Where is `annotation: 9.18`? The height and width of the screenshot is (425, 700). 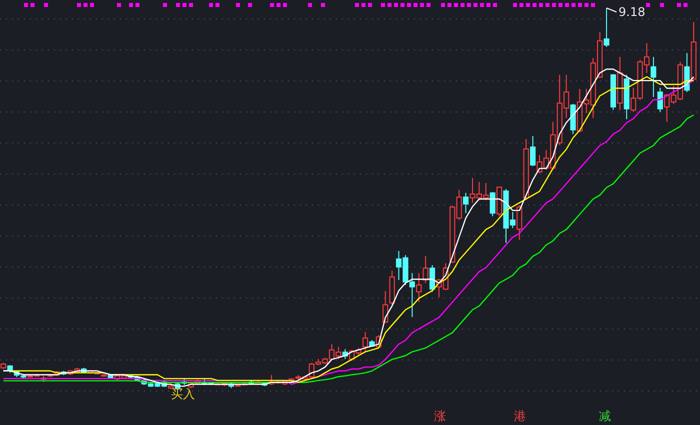 annotation: 9.18 is located at coordinates (632, 12).